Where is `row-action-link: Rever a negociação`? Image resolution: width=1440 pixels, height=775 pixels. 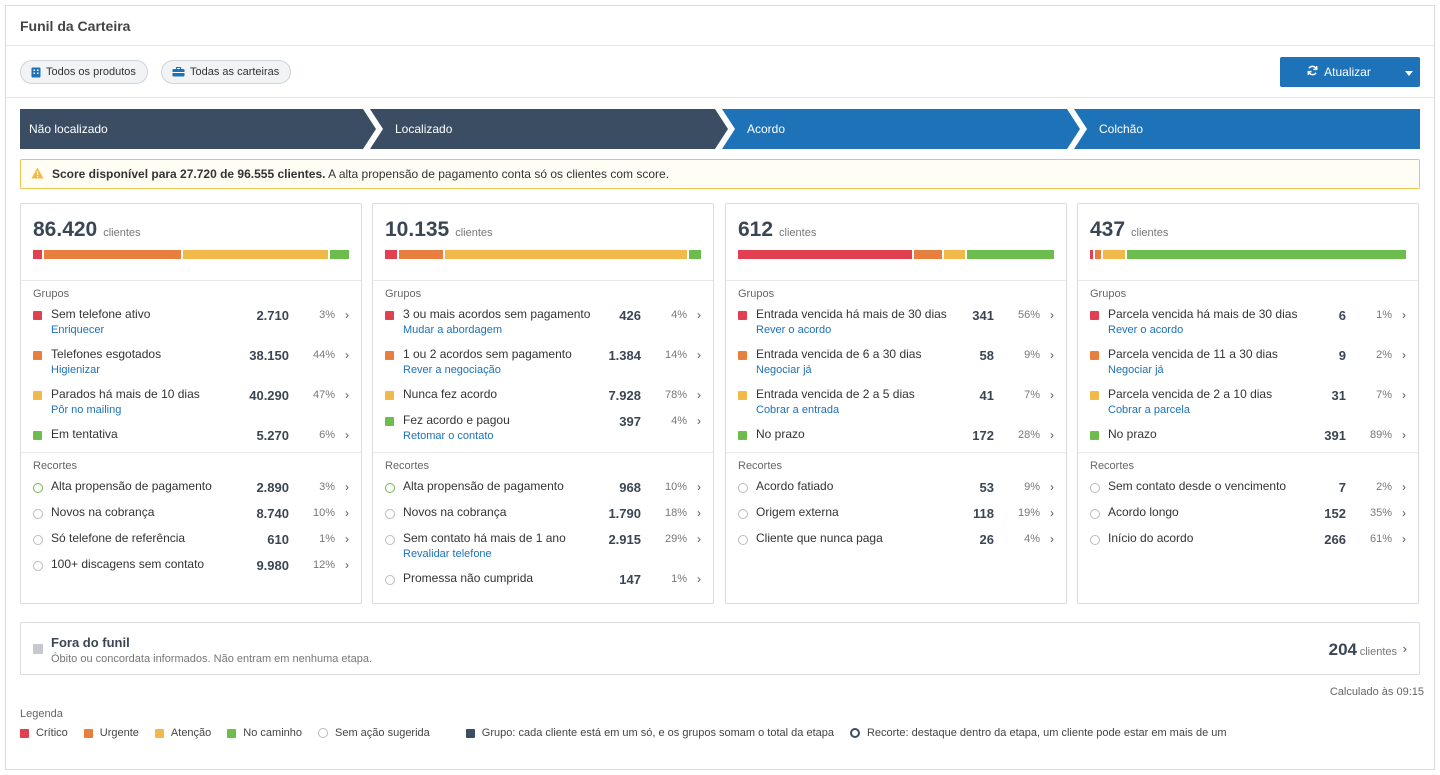 row-action-link: Rever a negociação is located at coordinates (452, 370).